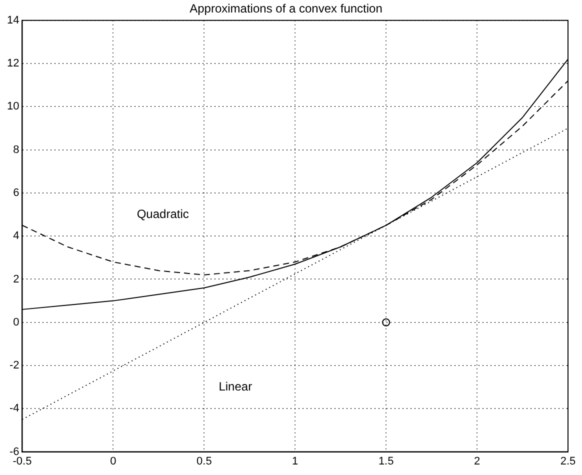  I want to click on y-tick-label: 2, so click(16, 279).